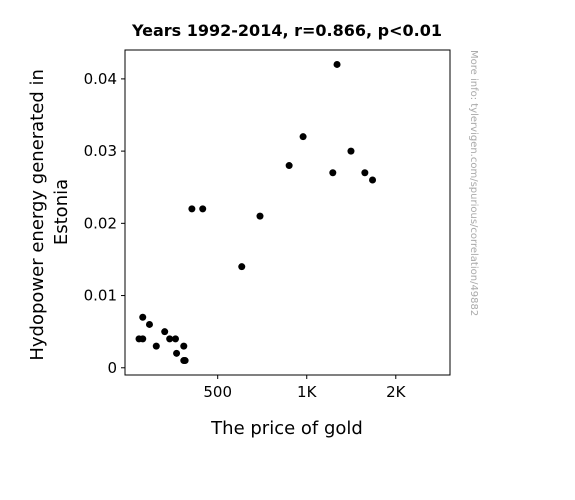 This screenshot has height=500, width=575. Describe the element at coordinates (112, 368) in the screenshot. I see `y-tick-label: 0` at that location.